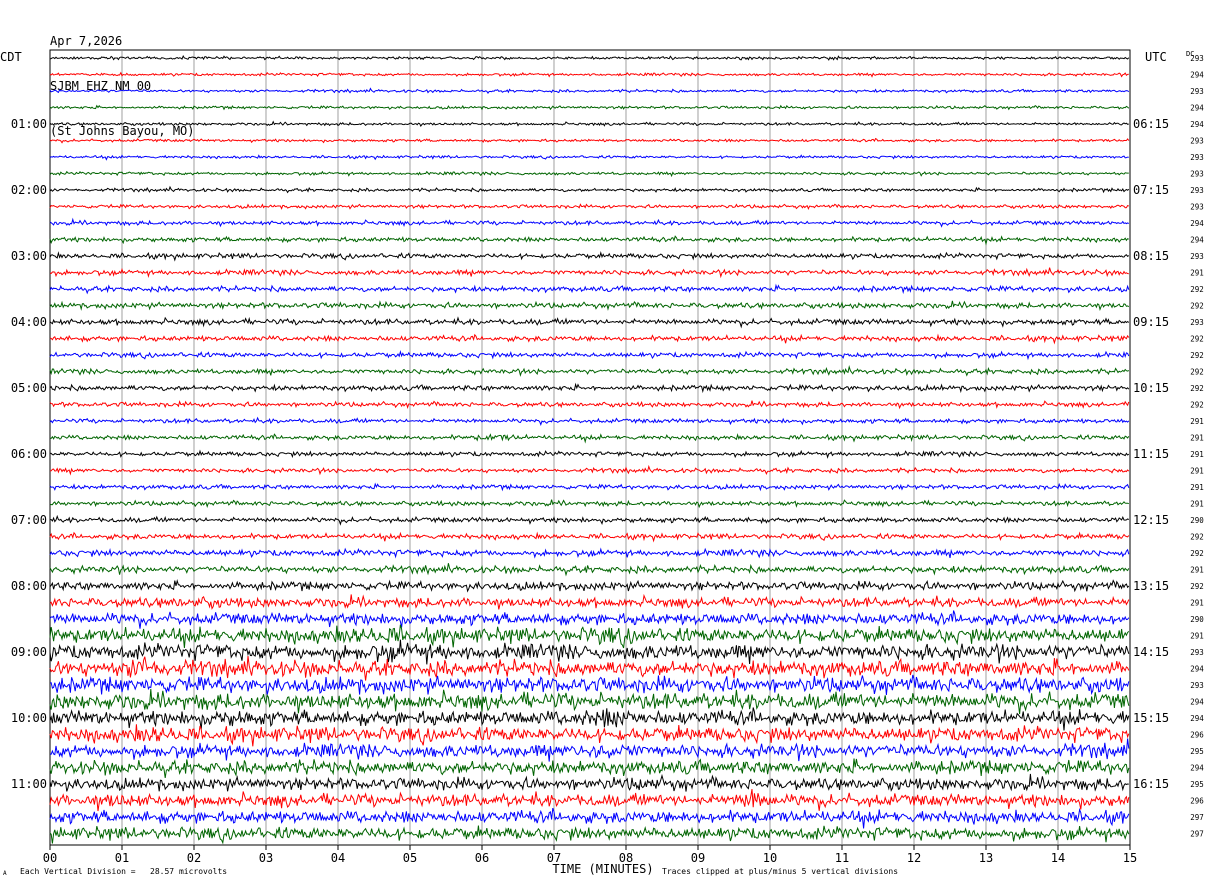 The height and width of the screenshot is (886, 1210). Describe the element at coordinates (1151, 586) in the screenshot. I see `right-hour-label: 13:15` at that location.